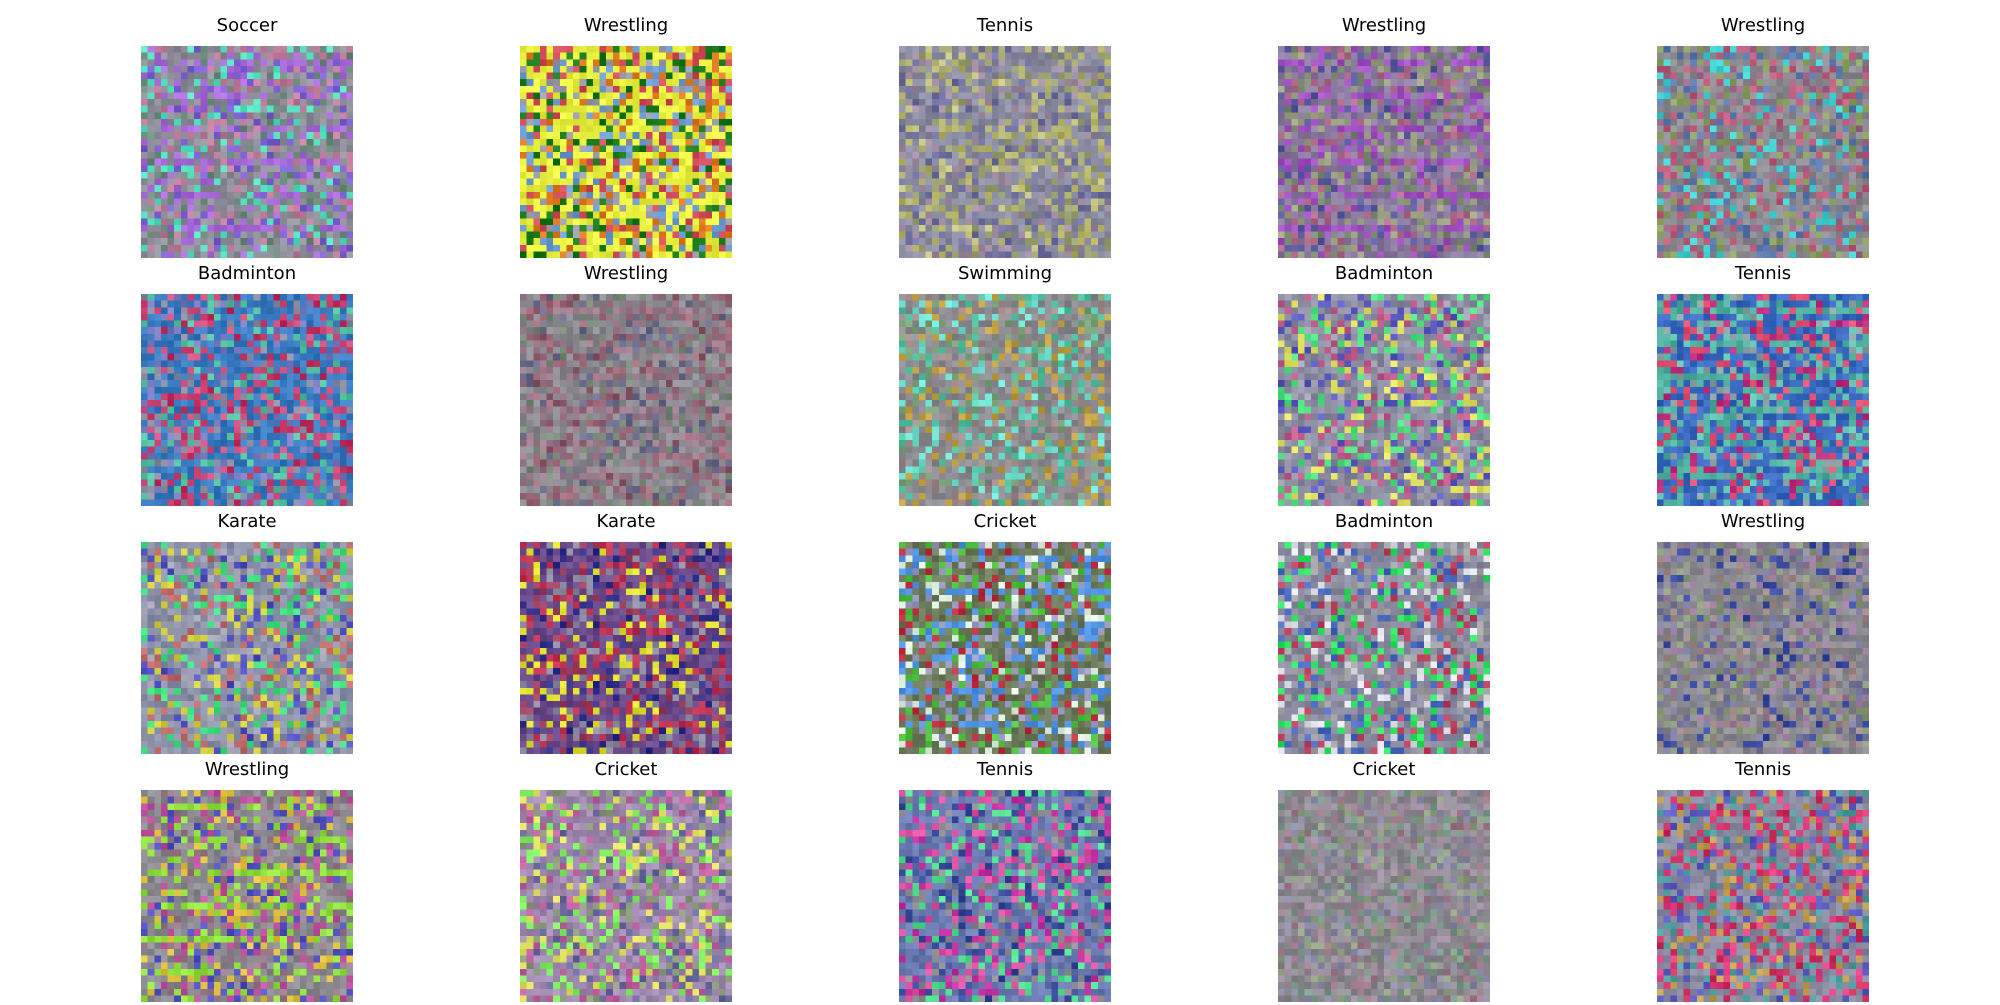  I want to click on image-tile: Swimming, so click(1005, 384).